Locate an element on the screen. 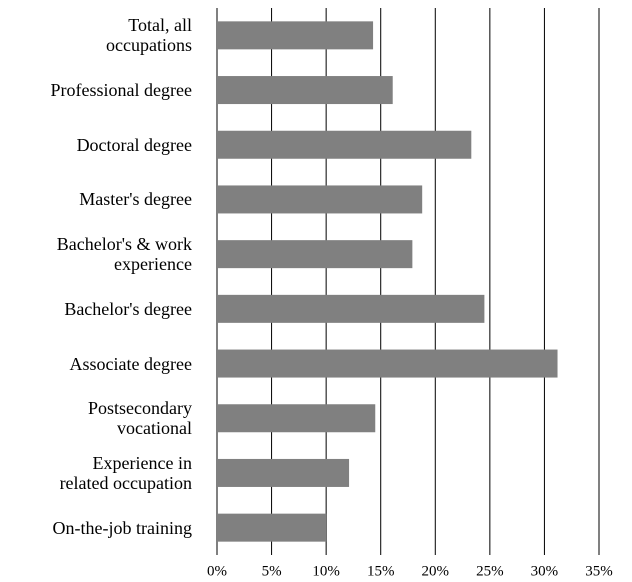 The width and height of the screenshot is (632, 582). category-label: Bachelor's & work experience is located at coordinates (124, 254).